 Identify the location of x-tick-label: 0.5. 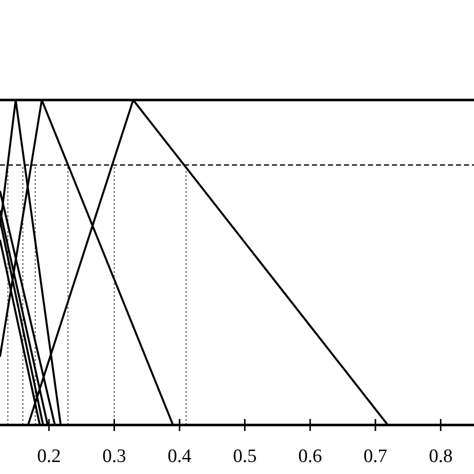
(244, 456).